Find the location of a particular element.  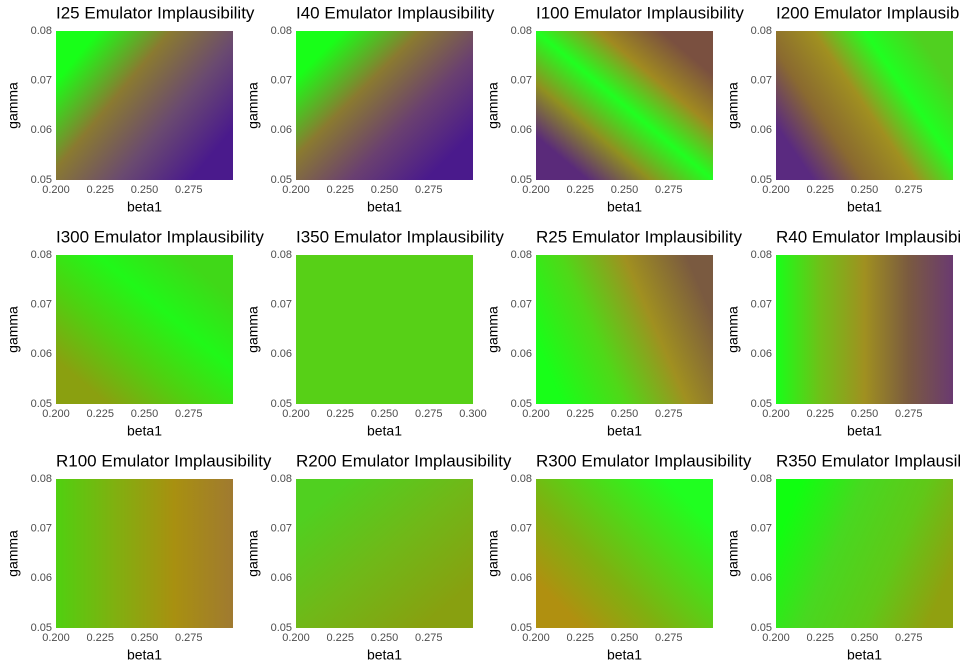

chart-title: R300 Emulator Implausibility is located at coordinates (644, 460).